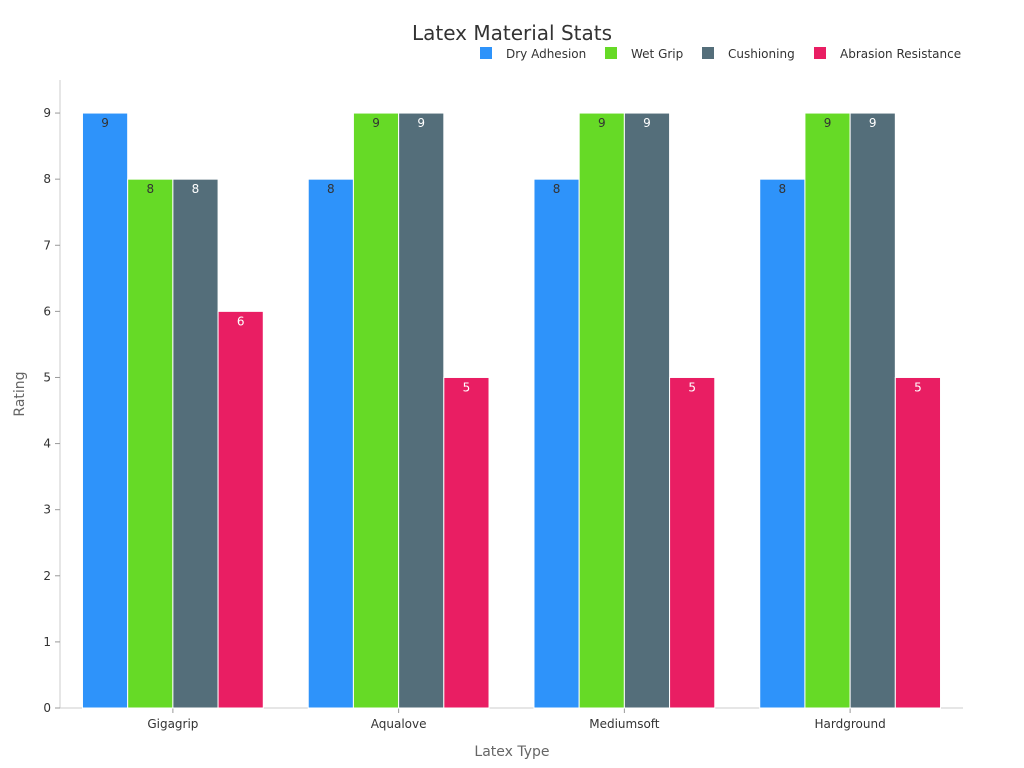 The width and height of the screenshot is (1024, 768). I want to click on bar-value-label: 6, so click(241, 321).